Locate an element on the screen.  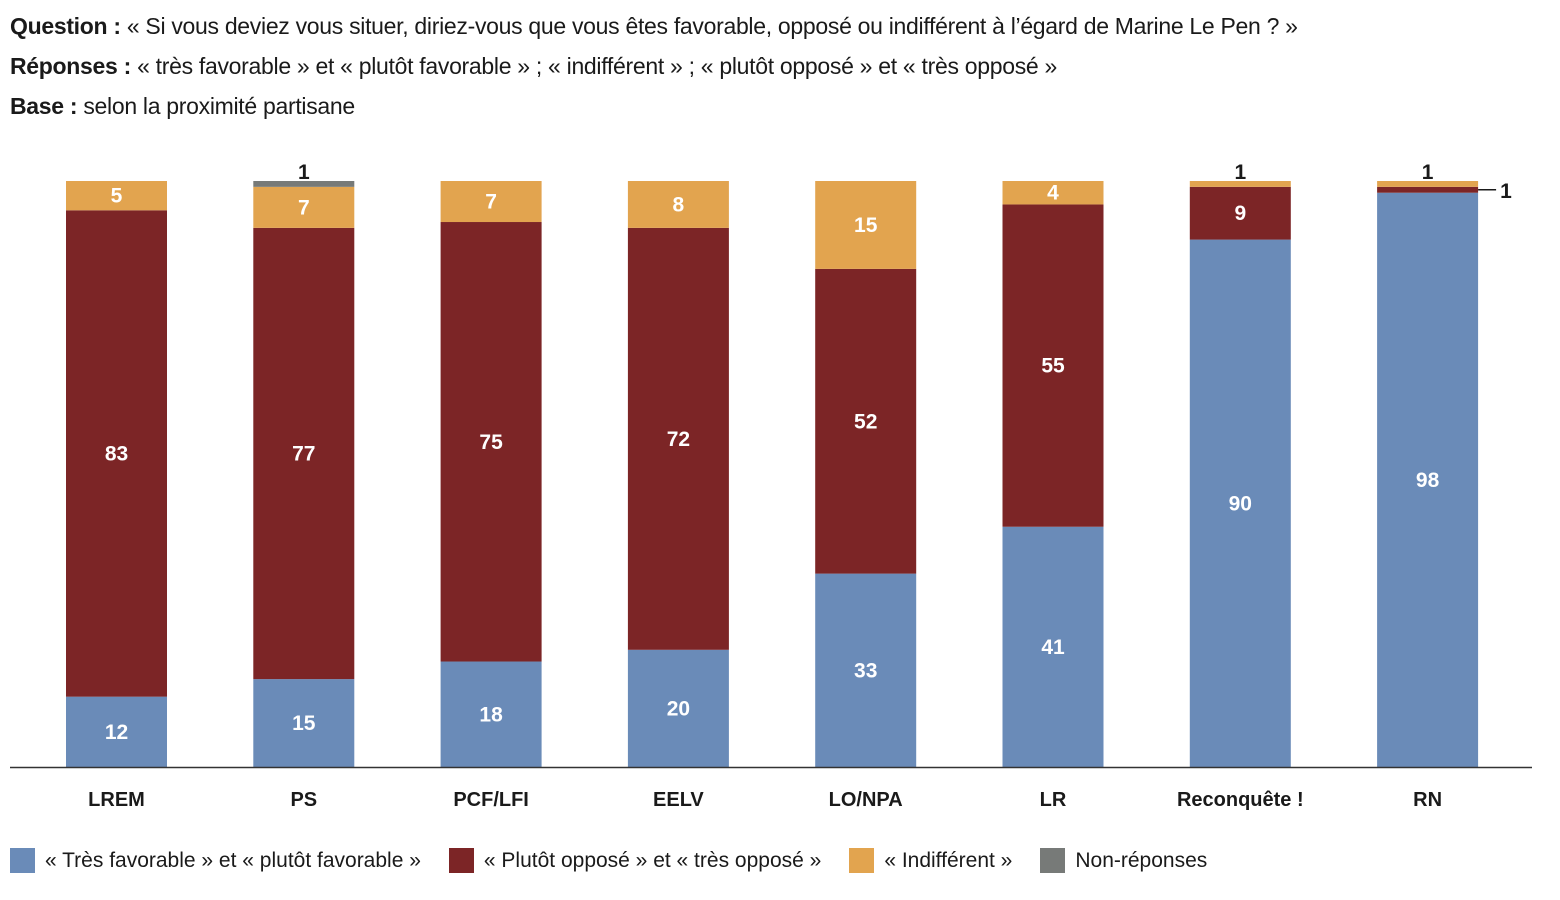
data-label-pcf-lfi-favorable: 18 is located at coordinates (491, 714).